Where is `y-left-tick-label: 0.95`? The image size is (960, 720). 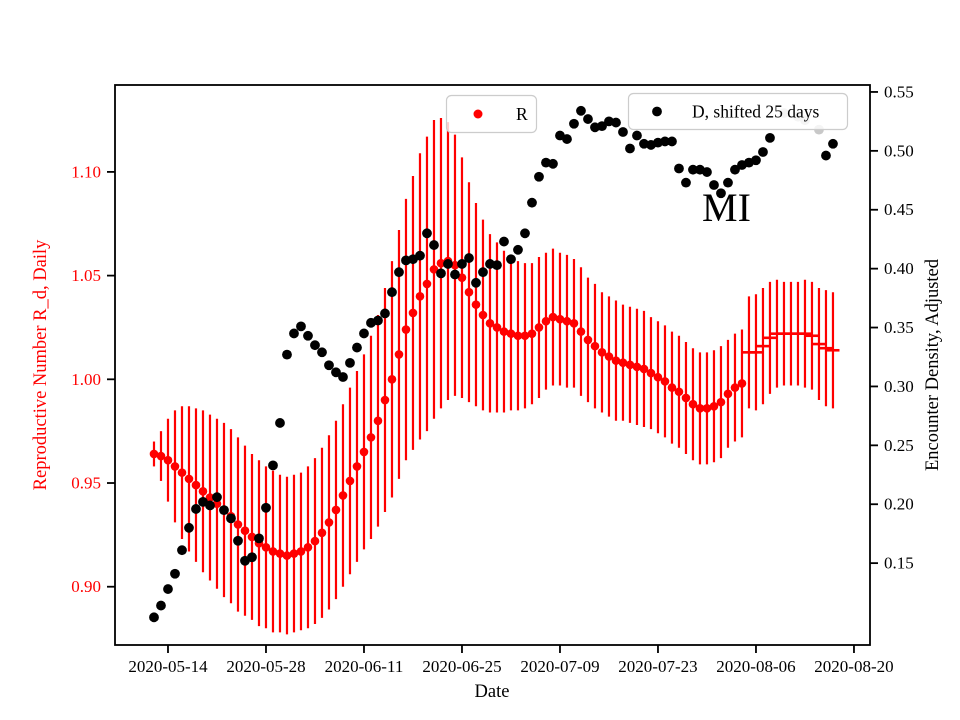 y-left-tick-label: 0.95 is located at coordinates (86, 483).